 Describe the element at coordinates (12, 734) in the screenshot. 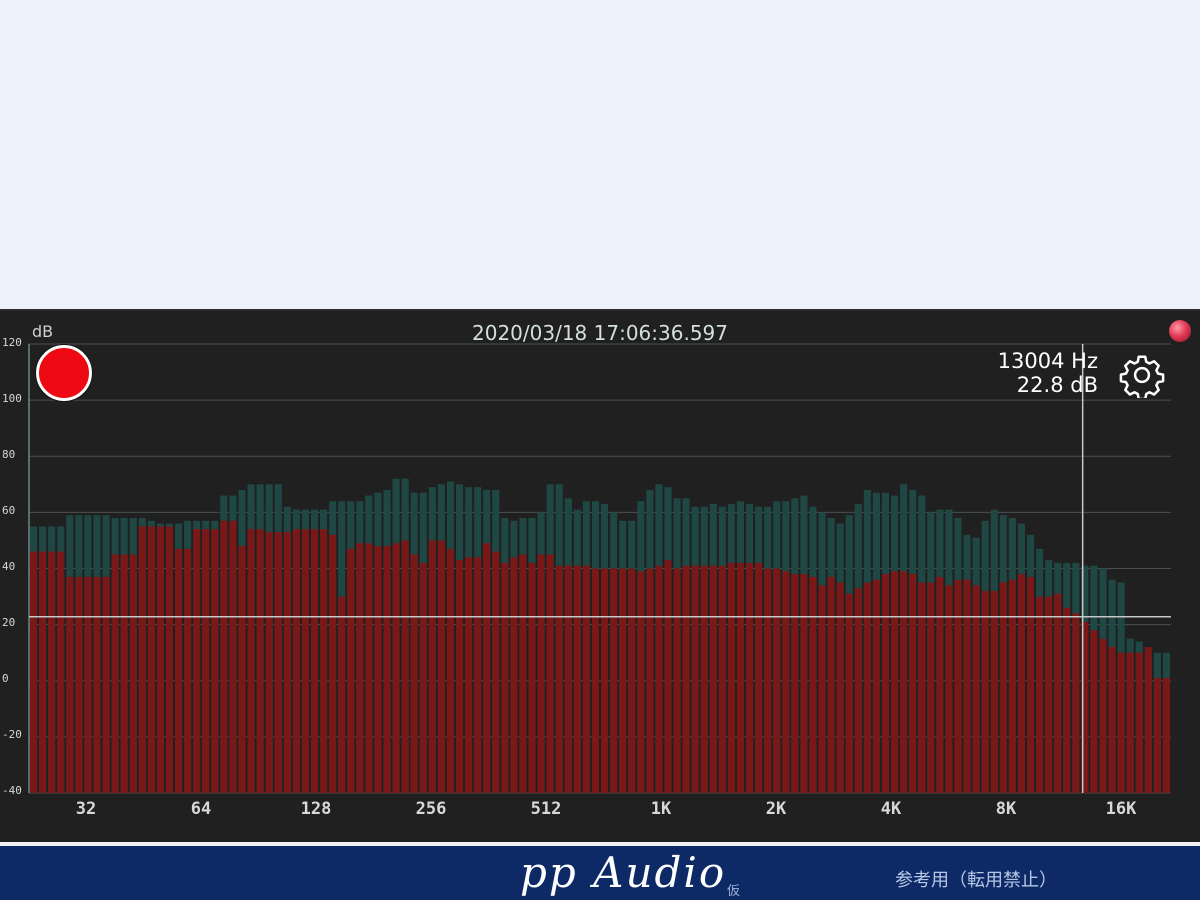

I see `y-tick-label: -20` at that location.